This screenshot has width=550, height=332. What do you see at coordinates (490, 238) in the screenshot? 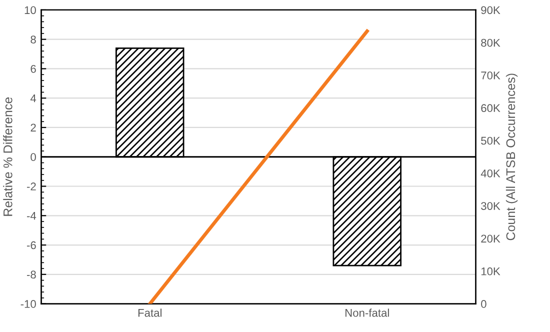
I see `y2-tick-label: 20K` at bounding box center [490, 238].